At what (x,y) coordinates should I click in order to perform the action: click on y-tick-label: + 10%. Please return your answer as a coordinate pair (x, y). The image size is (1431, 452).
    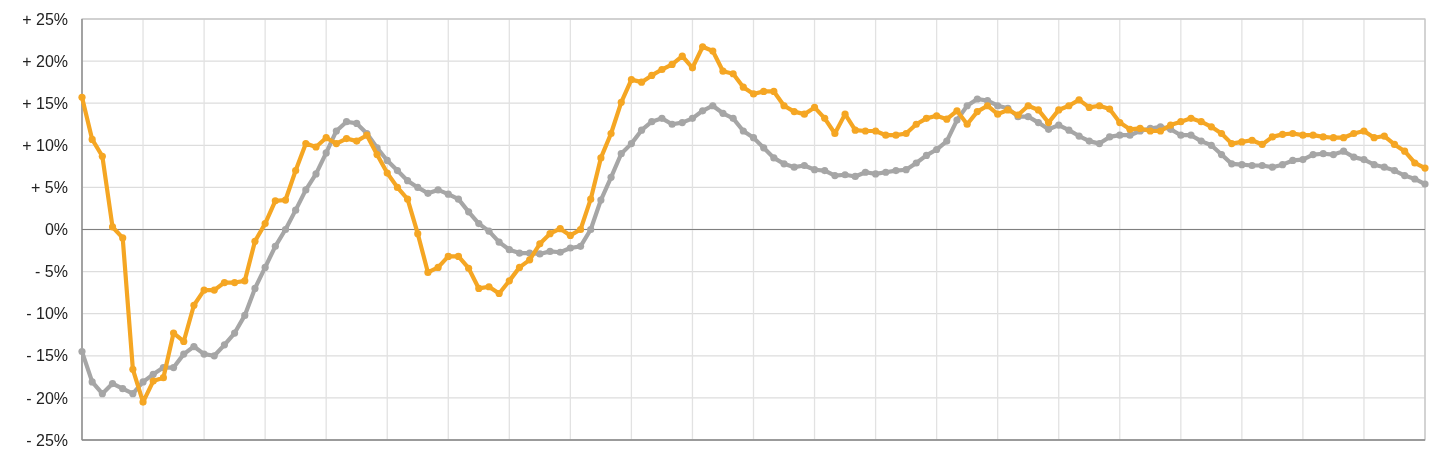
    Looking at the image, I should click on (45, 145).